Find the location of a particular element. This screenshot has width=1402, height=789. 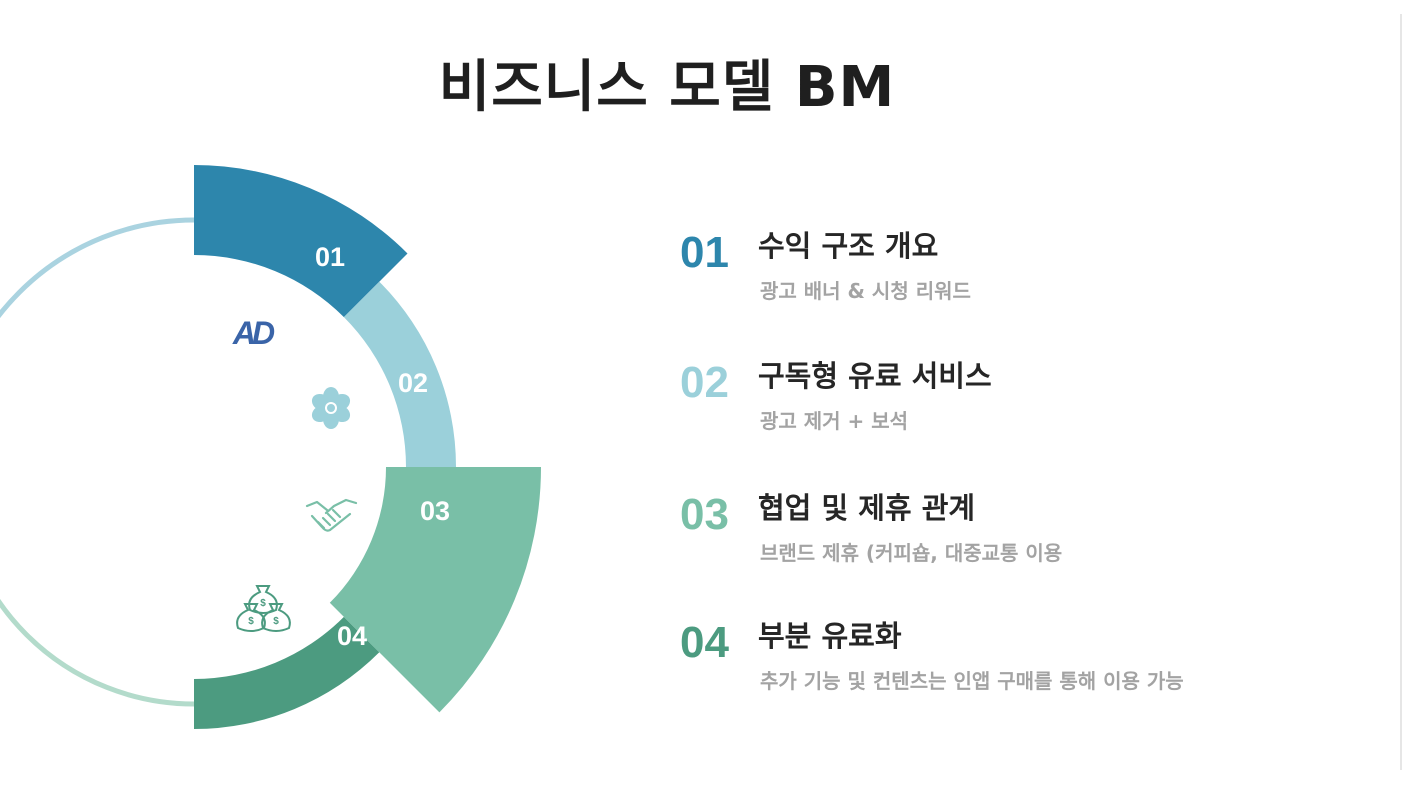

item-detail: 광고 배너 & 시청 리워드 is located at coordinates (865, 291).